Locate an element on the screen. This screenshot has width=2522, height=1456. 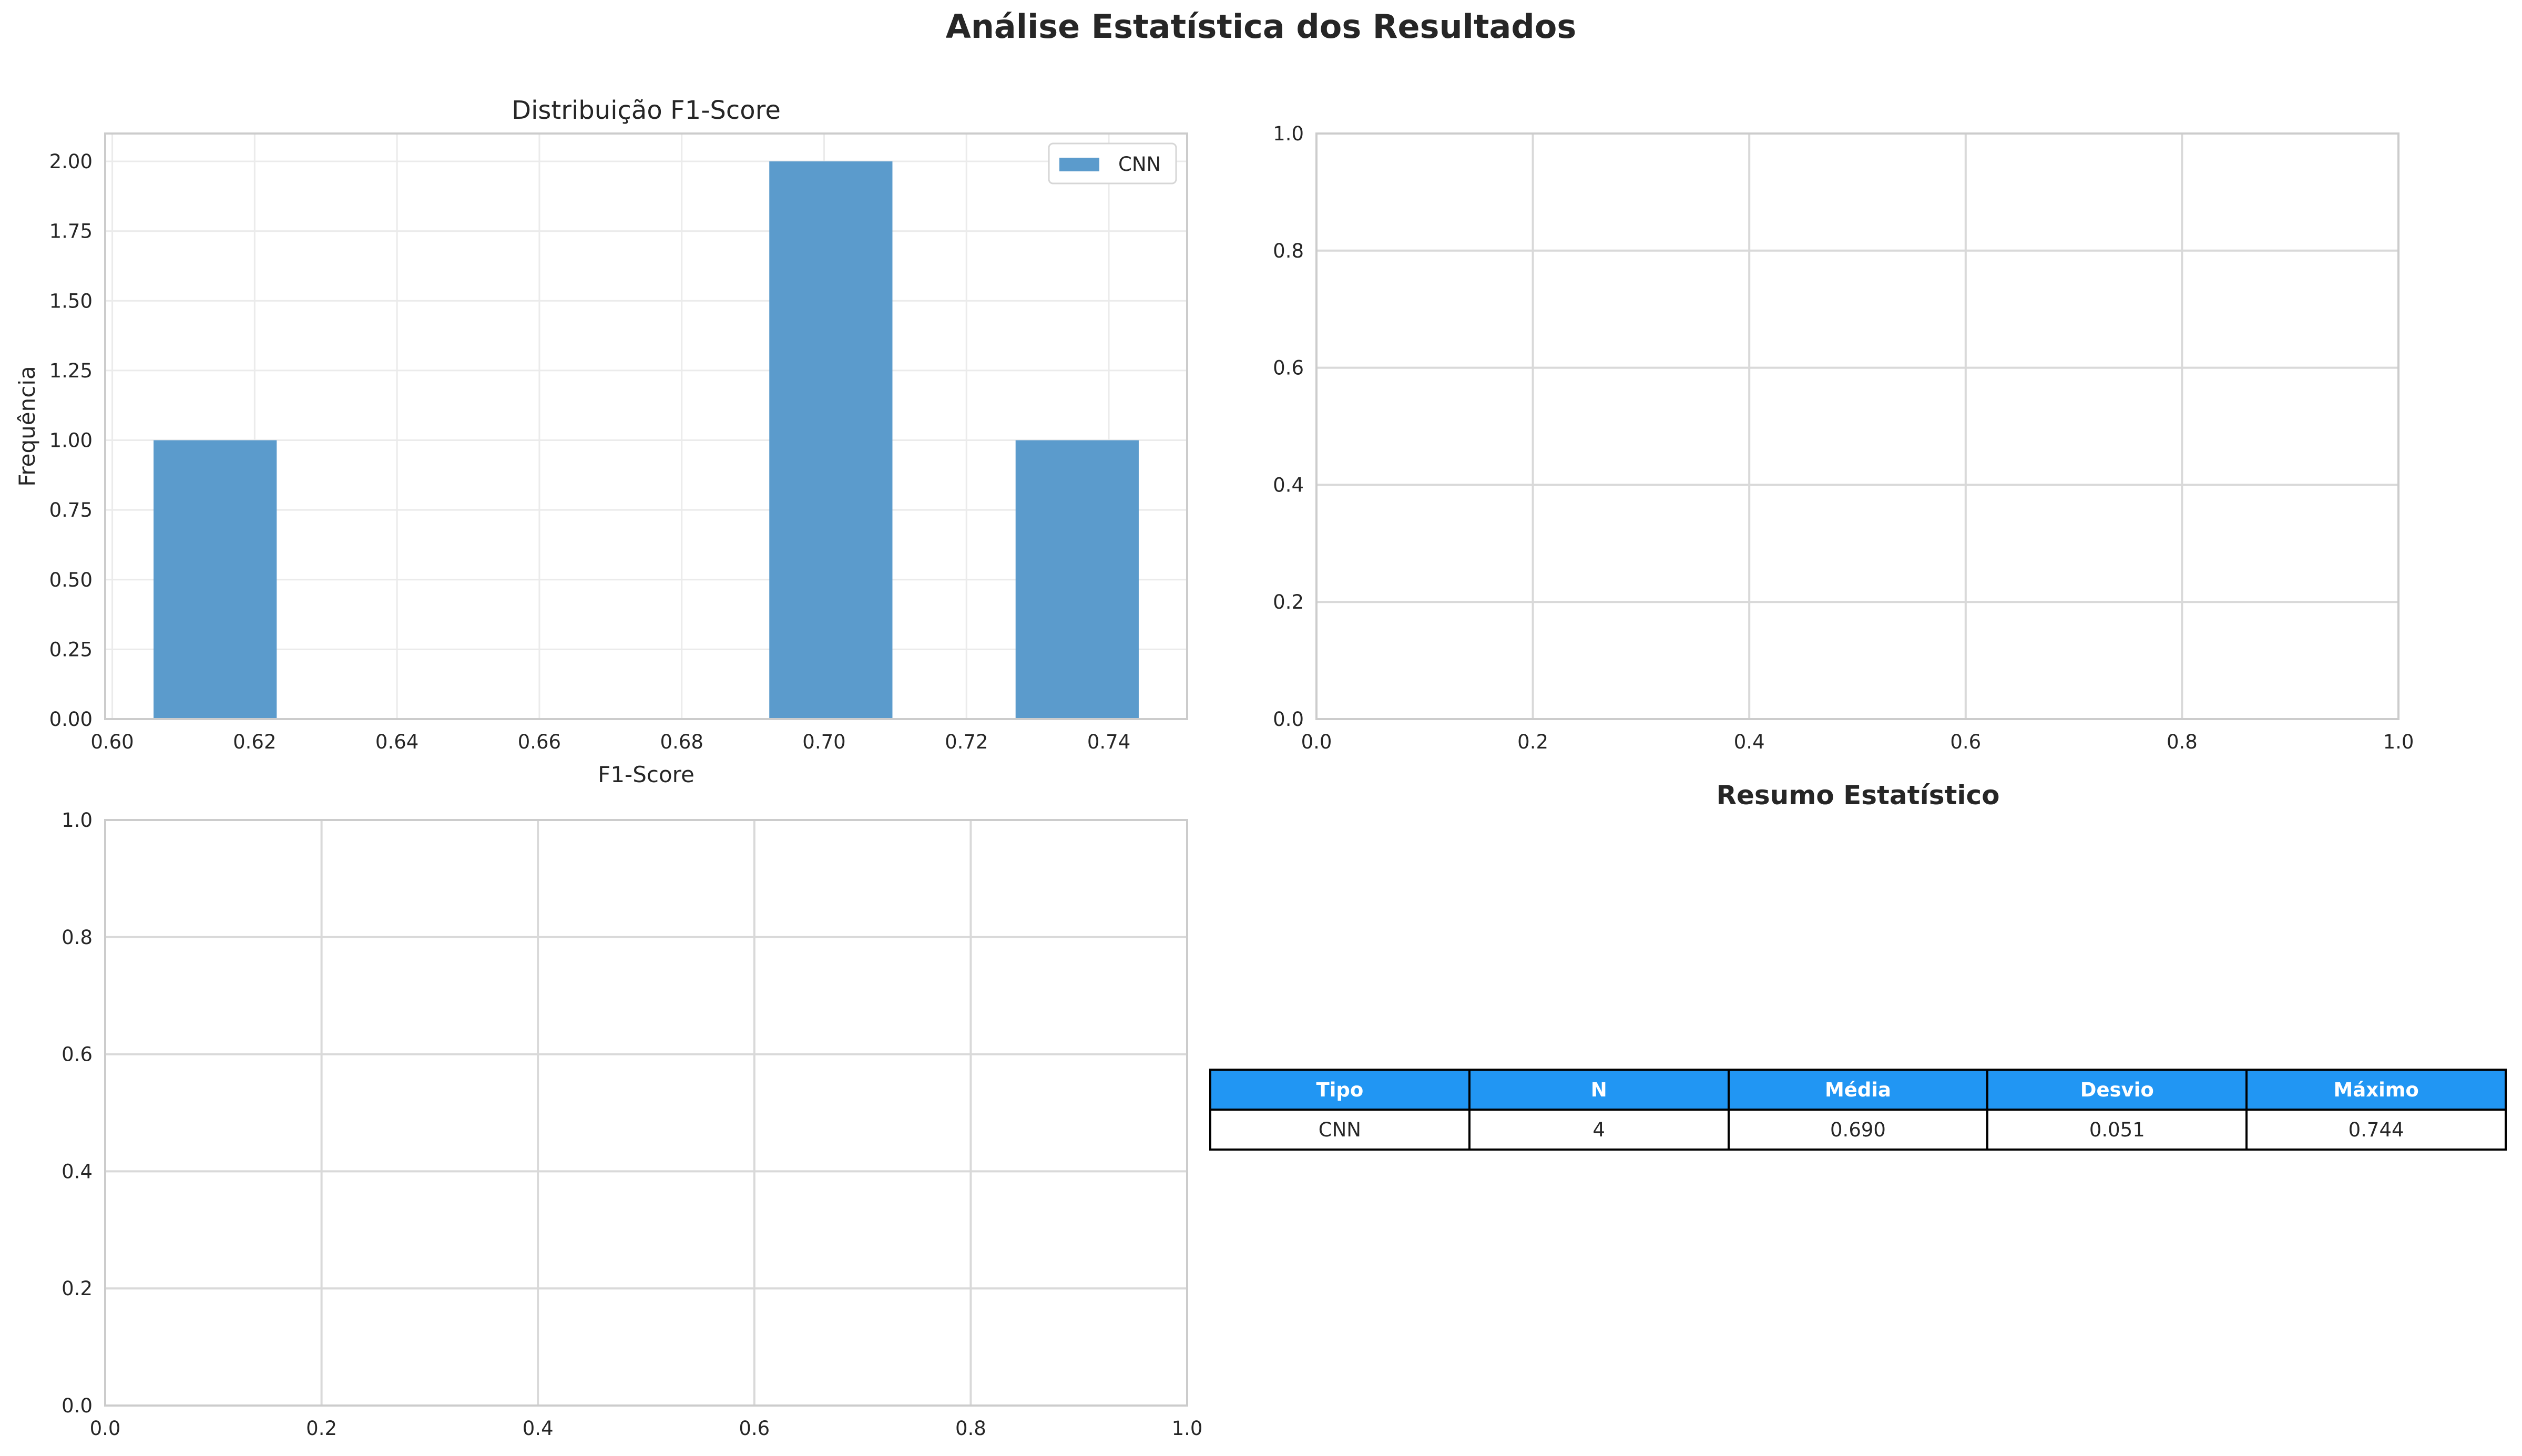
cell-media: 0.690 is located at coordinates (1858, 1130).